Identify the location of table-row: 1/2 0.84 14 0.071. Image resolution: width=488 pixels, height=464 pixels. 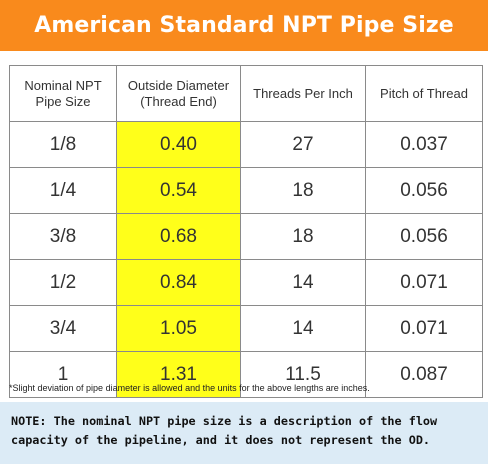
(246, 282).